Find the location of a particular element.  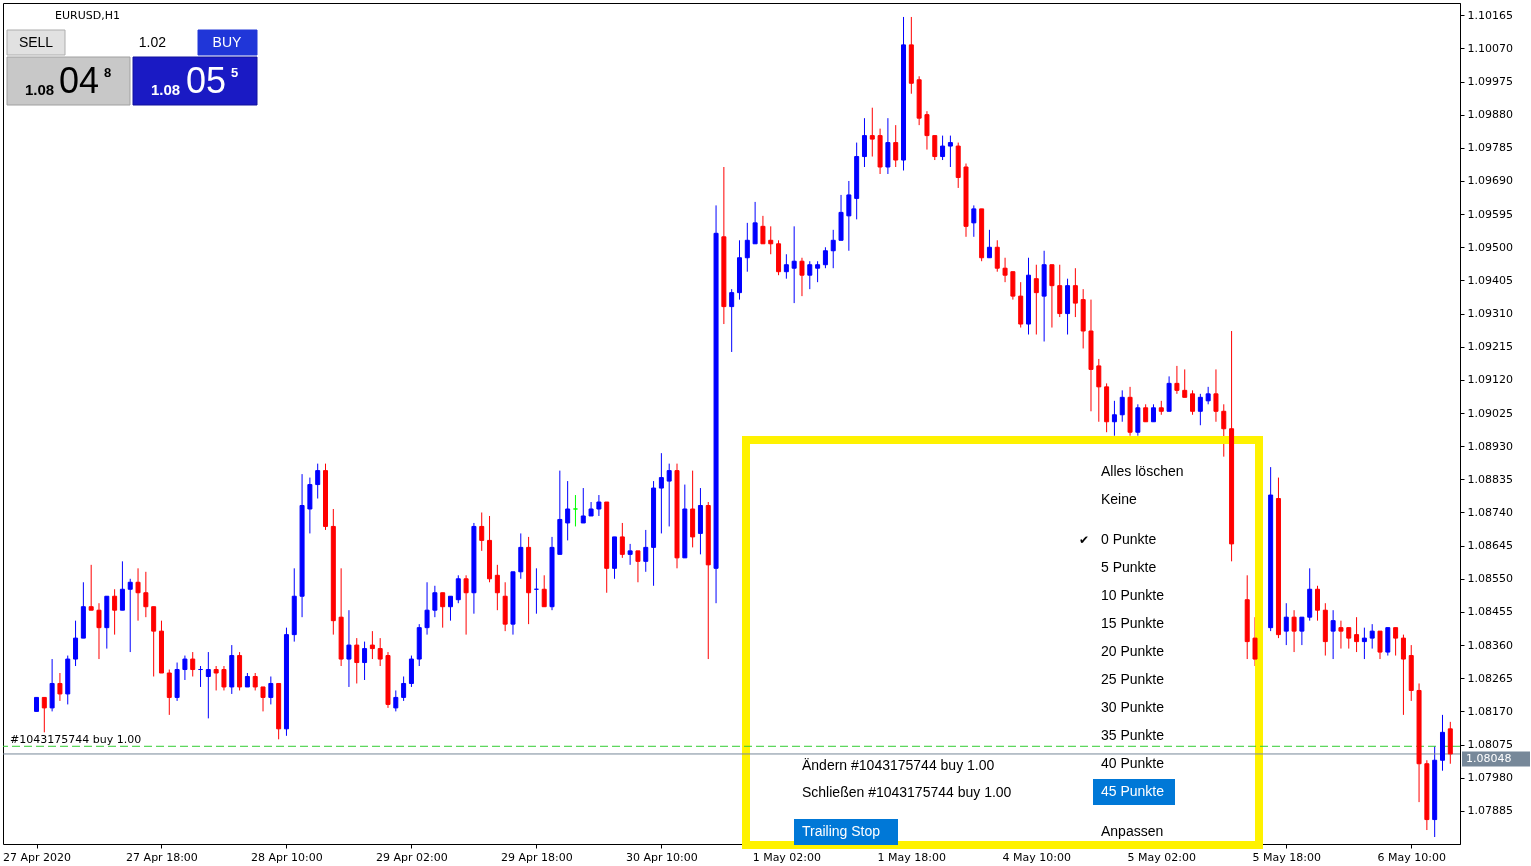

y-tick-label: 1.09500 is located at coordinates (1490, 247).